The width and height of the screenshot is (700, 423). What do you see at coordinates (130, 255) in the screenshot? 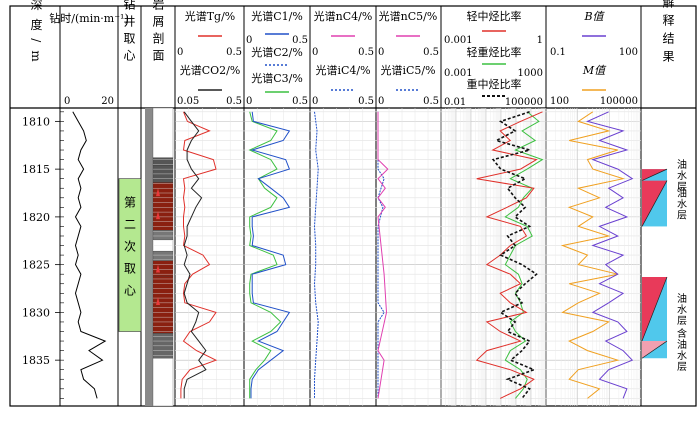
I see `coring-interval` at bounding box center [130, 255].